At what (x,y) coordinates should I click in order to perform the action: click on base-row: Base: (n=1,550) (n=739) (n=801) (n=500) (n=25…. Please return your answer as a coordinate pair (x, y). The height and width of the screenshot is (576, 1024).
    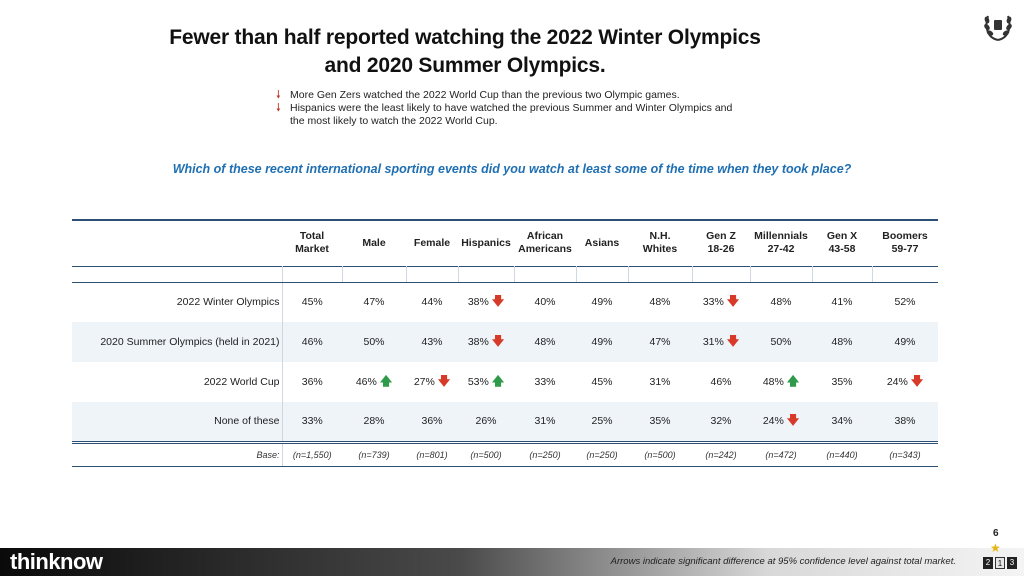
    Looking at the image, I should click on (505, 453).